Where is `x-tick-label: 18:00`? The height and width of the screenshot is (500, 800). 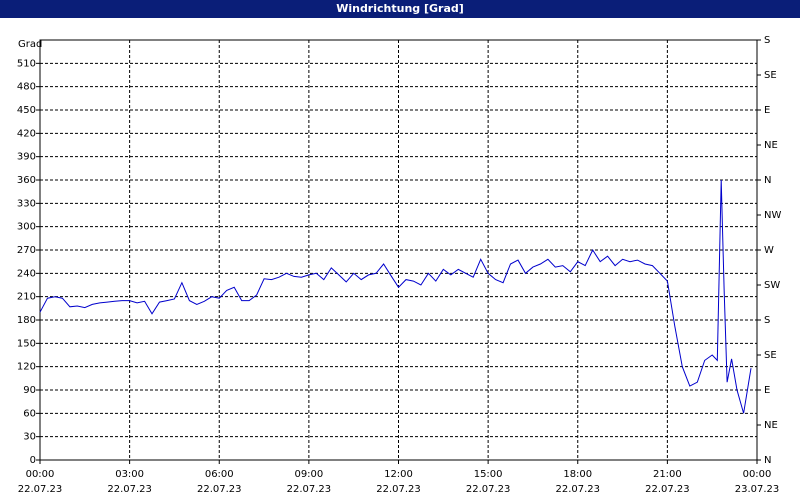
x-tick-label: 18:00 is located at coordinates (577, 474).